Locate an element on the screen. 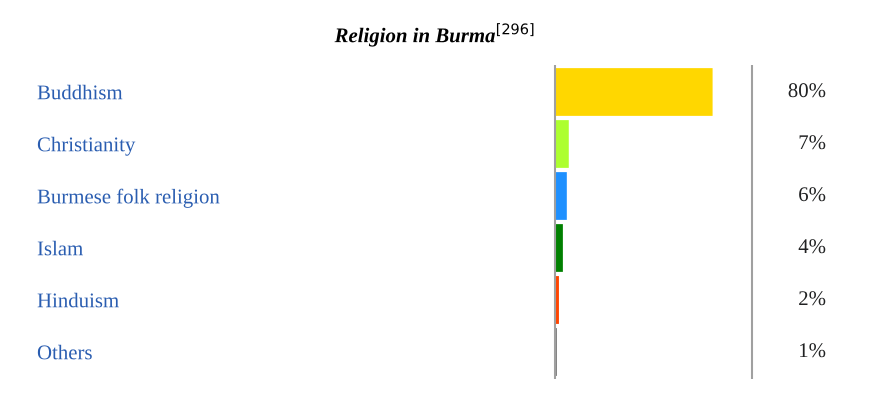  data-label: 6% is located at coordinates (812, 194).